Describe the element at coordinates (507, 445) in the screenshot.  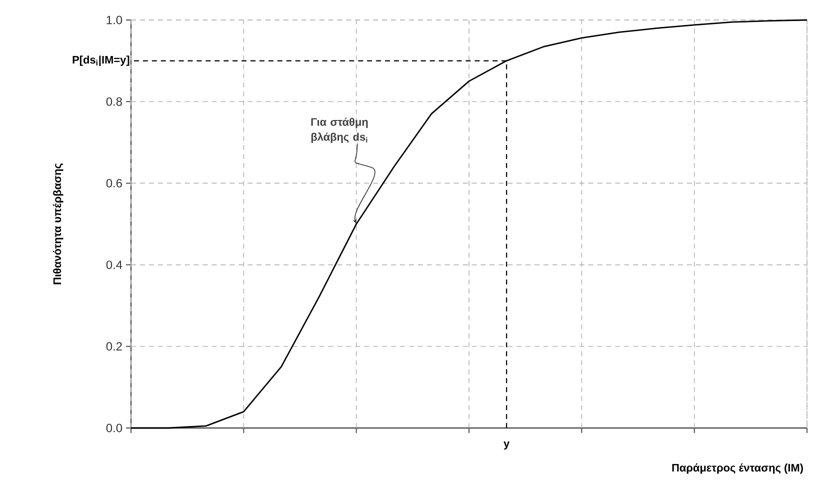
I see `text: y` at that location.